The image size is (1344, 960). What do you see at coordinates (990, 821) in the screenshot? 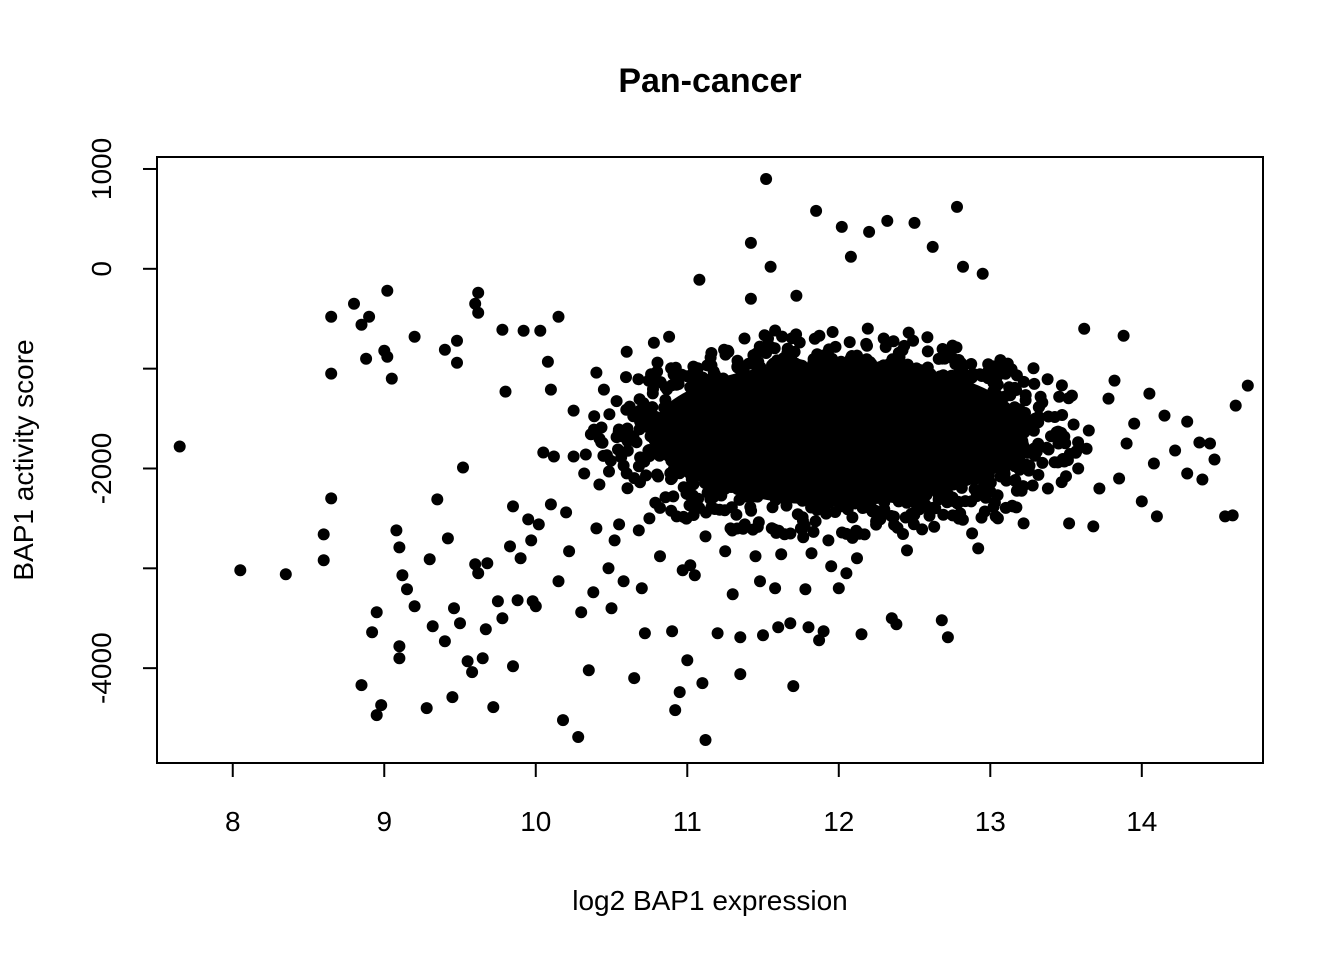
I see `x-tick-label: 13` at bounding box center [990, 821].